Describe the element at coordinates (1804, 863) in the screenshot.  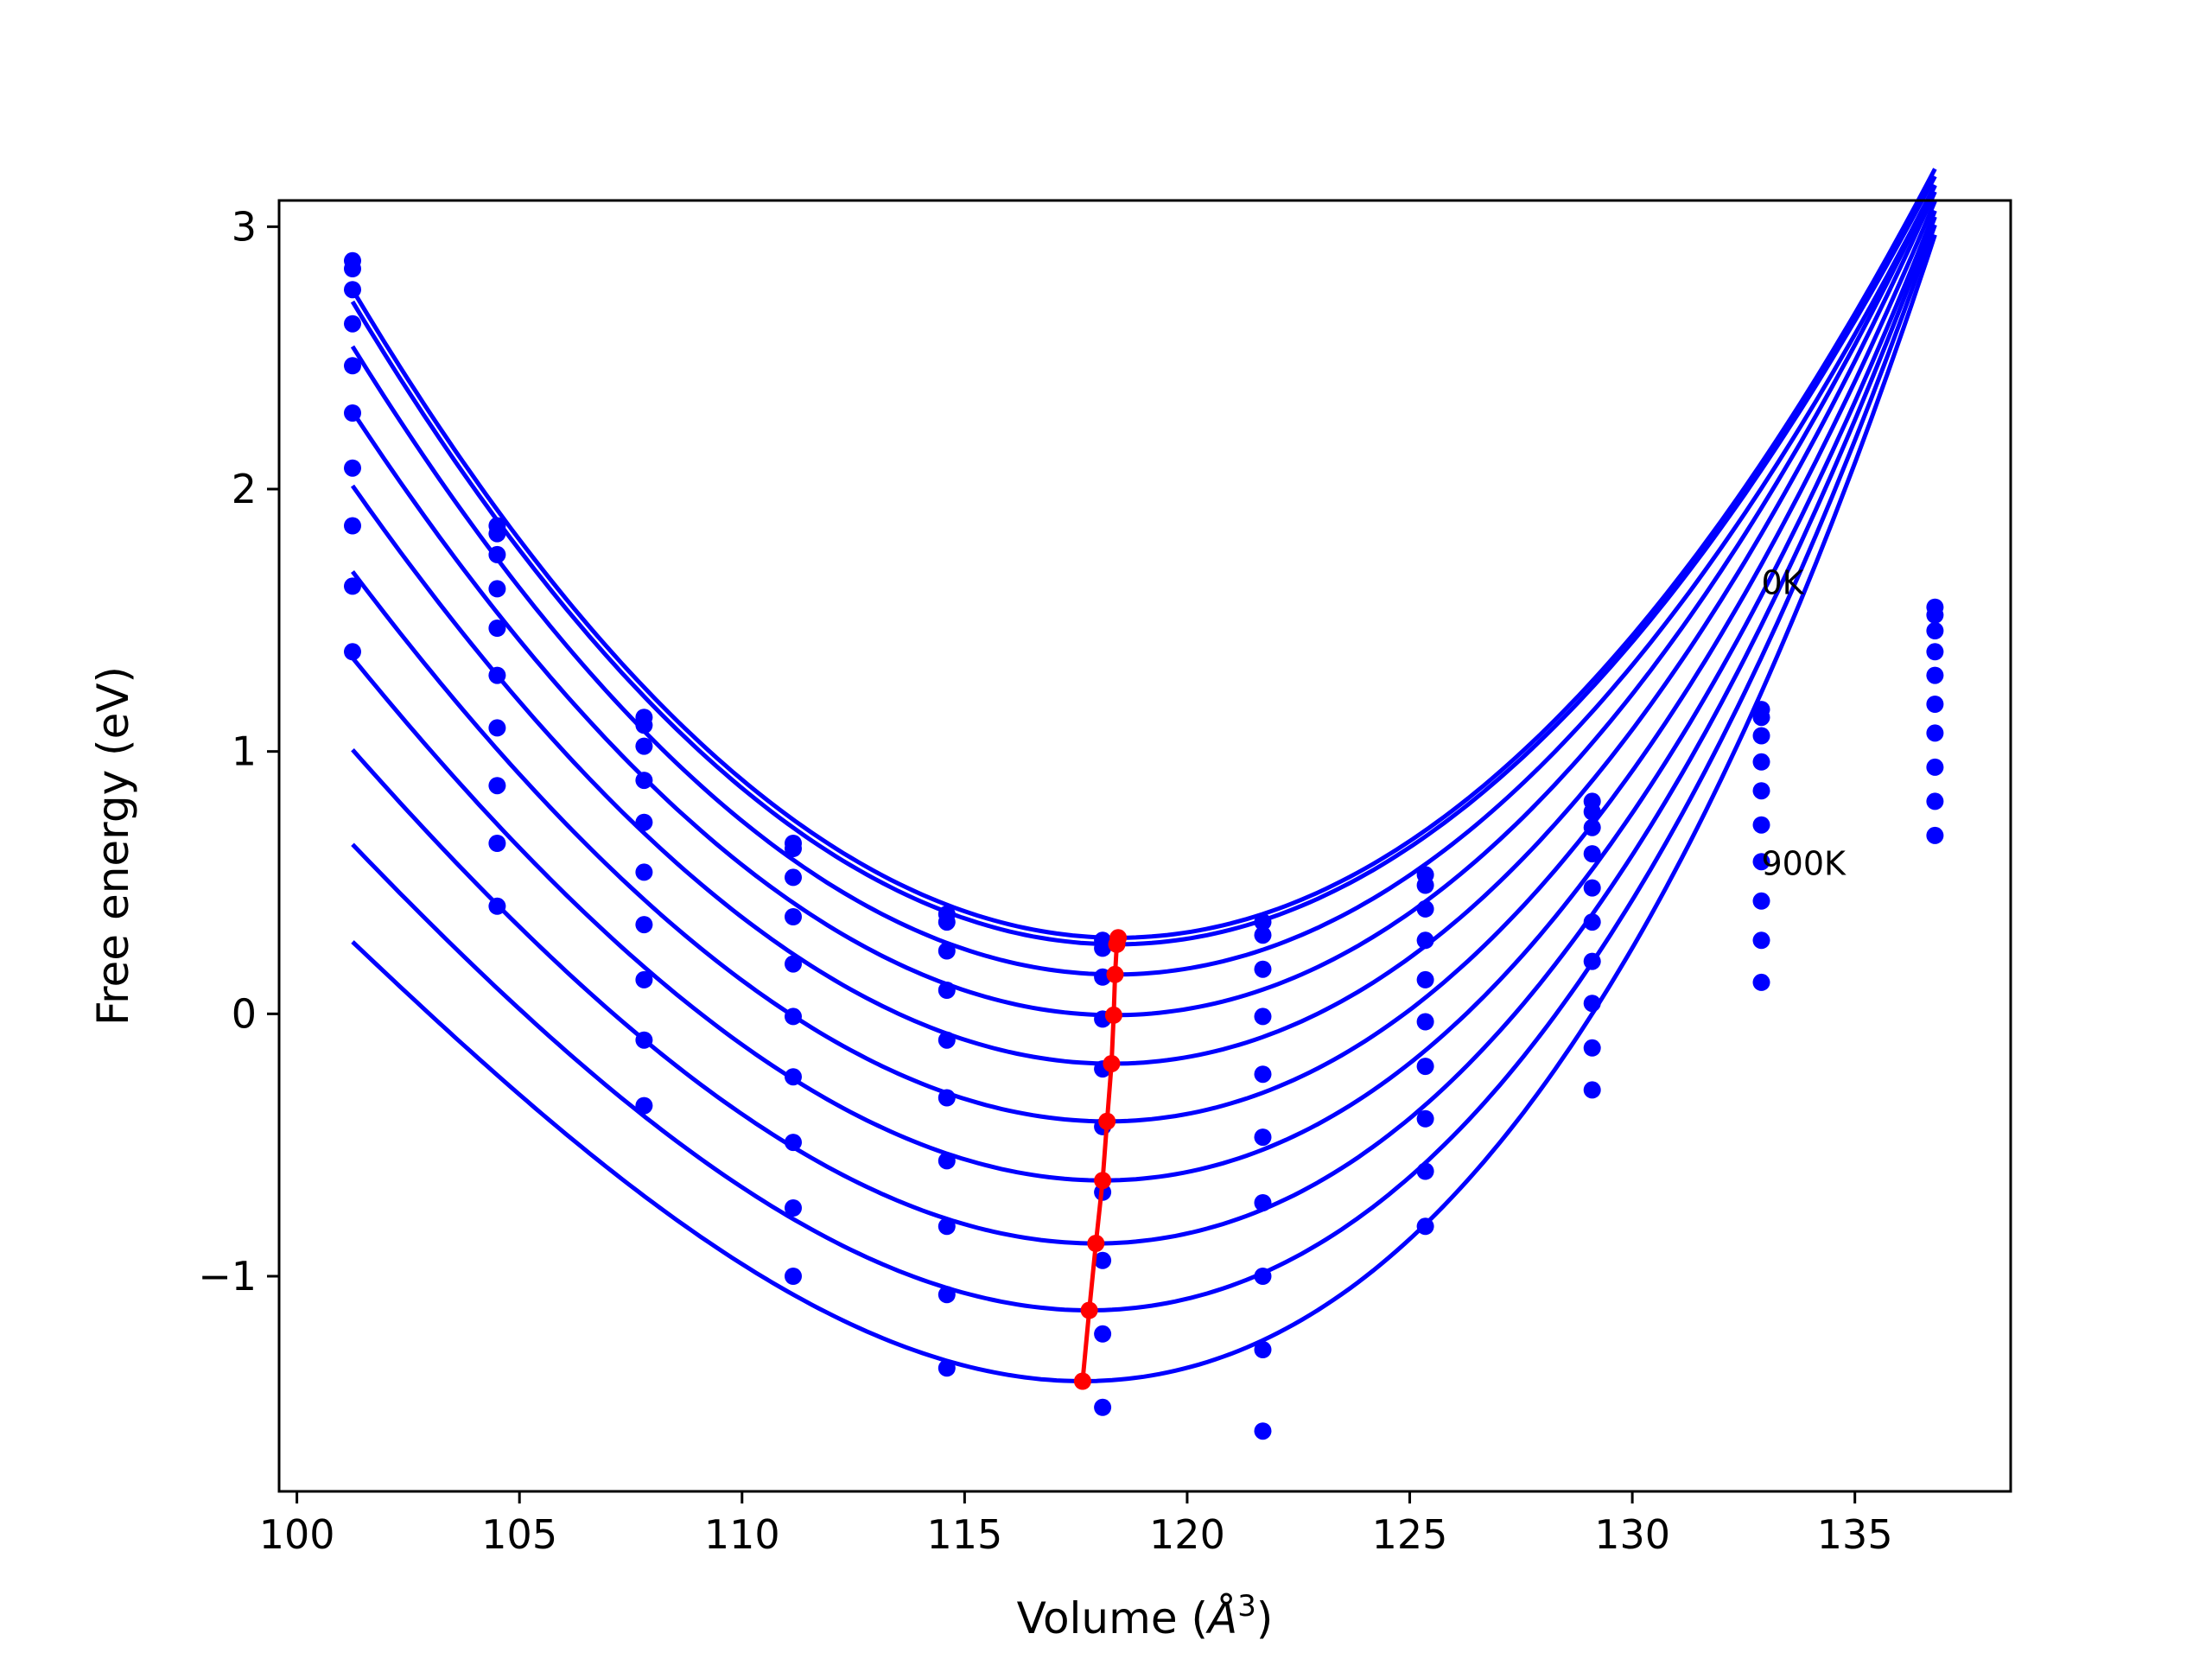
I see `annotation-label-1: 900K` at that location.